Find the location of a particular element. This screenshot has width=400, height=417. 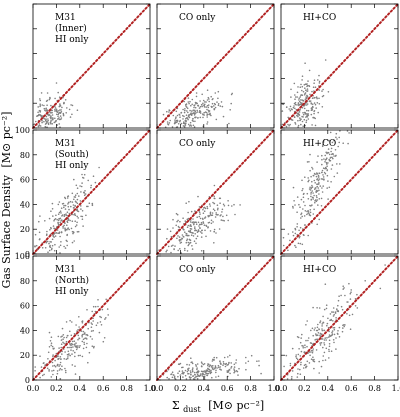

x-tick-label: 0.6 is located at coordinates (103, 388).